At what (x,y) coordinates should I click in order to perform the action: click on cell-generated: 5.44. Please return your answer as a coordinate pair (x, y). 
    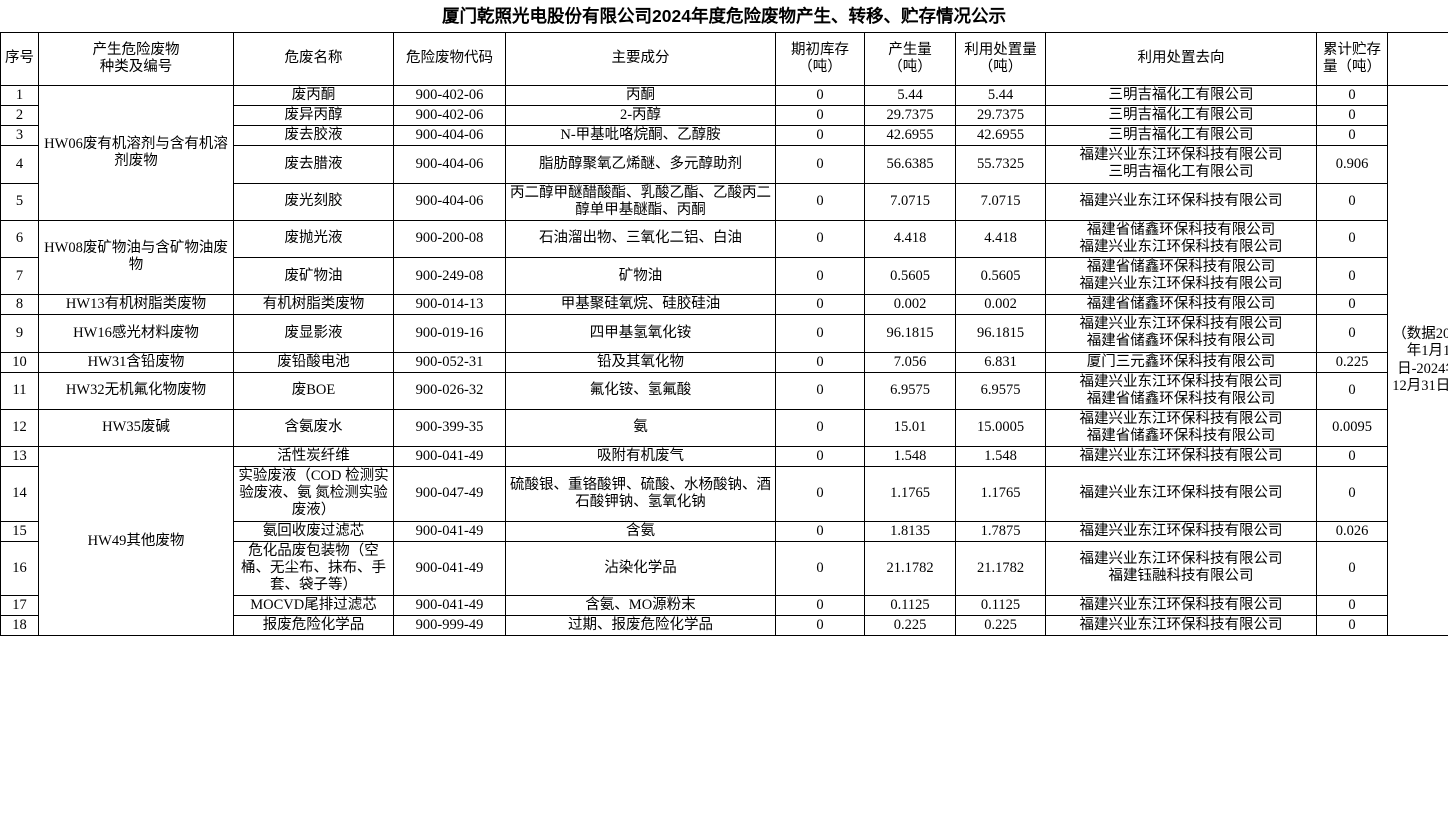
    Looking at the image, I should click on (910, 95).